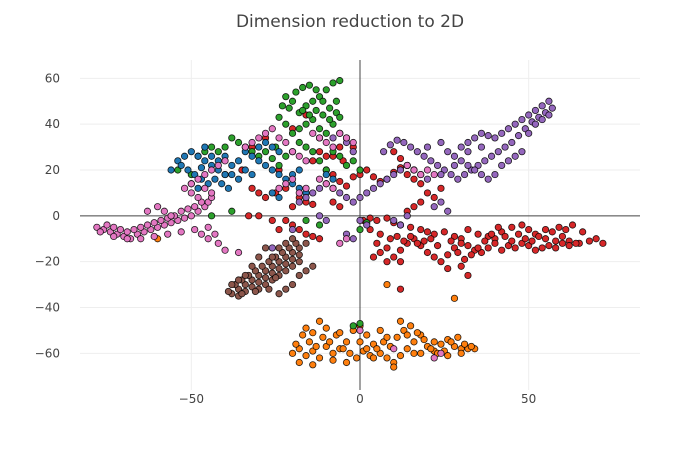  Describe the element at coordinates (56, 216) in the screenshot. I see `y-tick-label: 0` at that location.